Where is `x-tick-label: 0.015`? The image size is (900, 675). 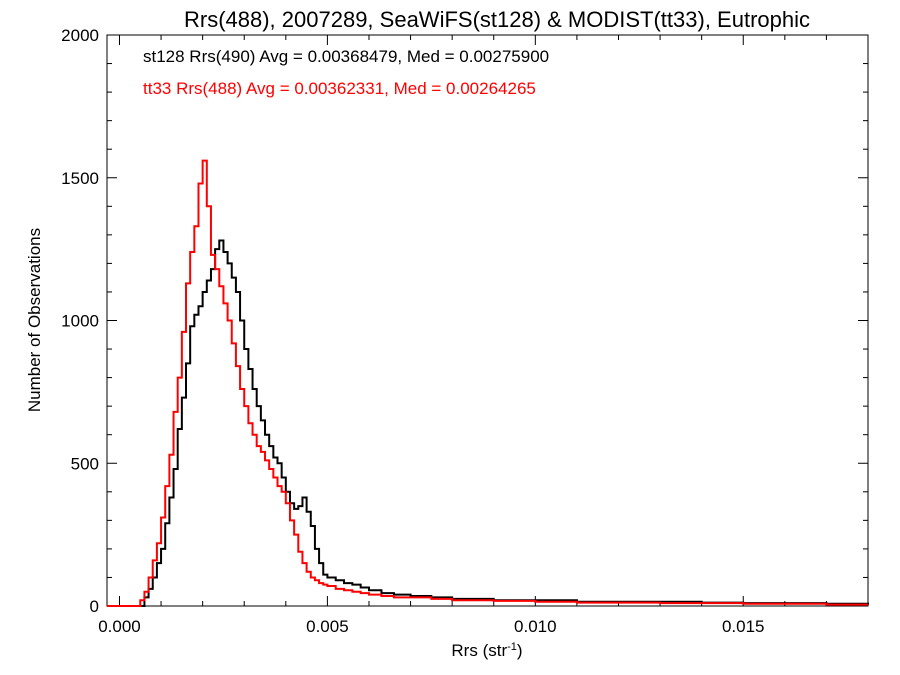 x-tick-label: 0.015 is located at coordinates (743, 626).